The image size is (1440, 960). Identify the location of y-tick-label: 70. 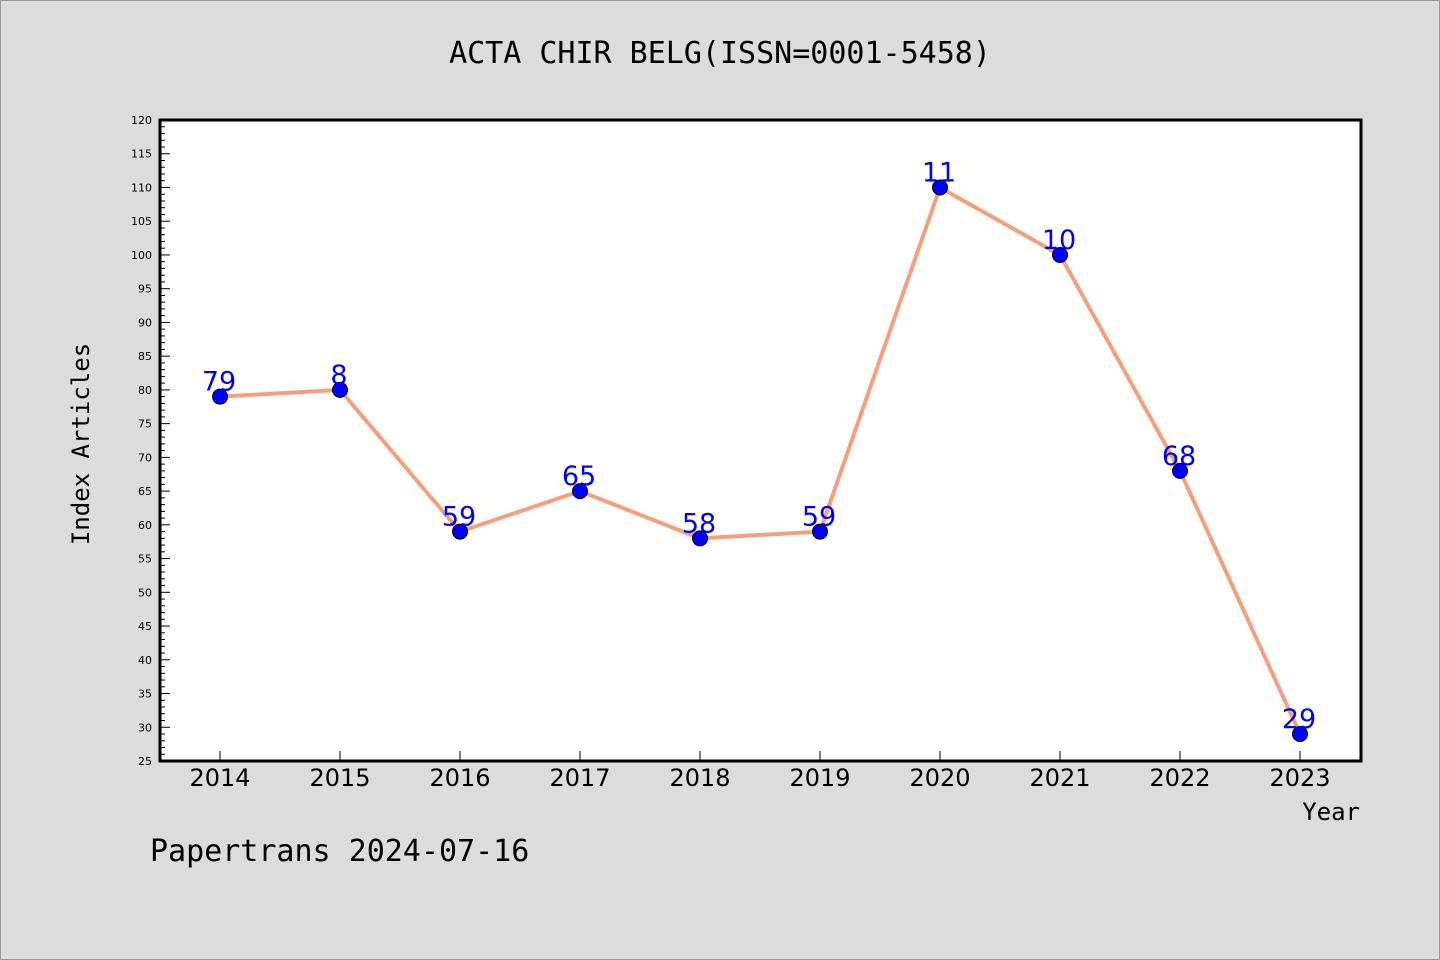
(145, 457).